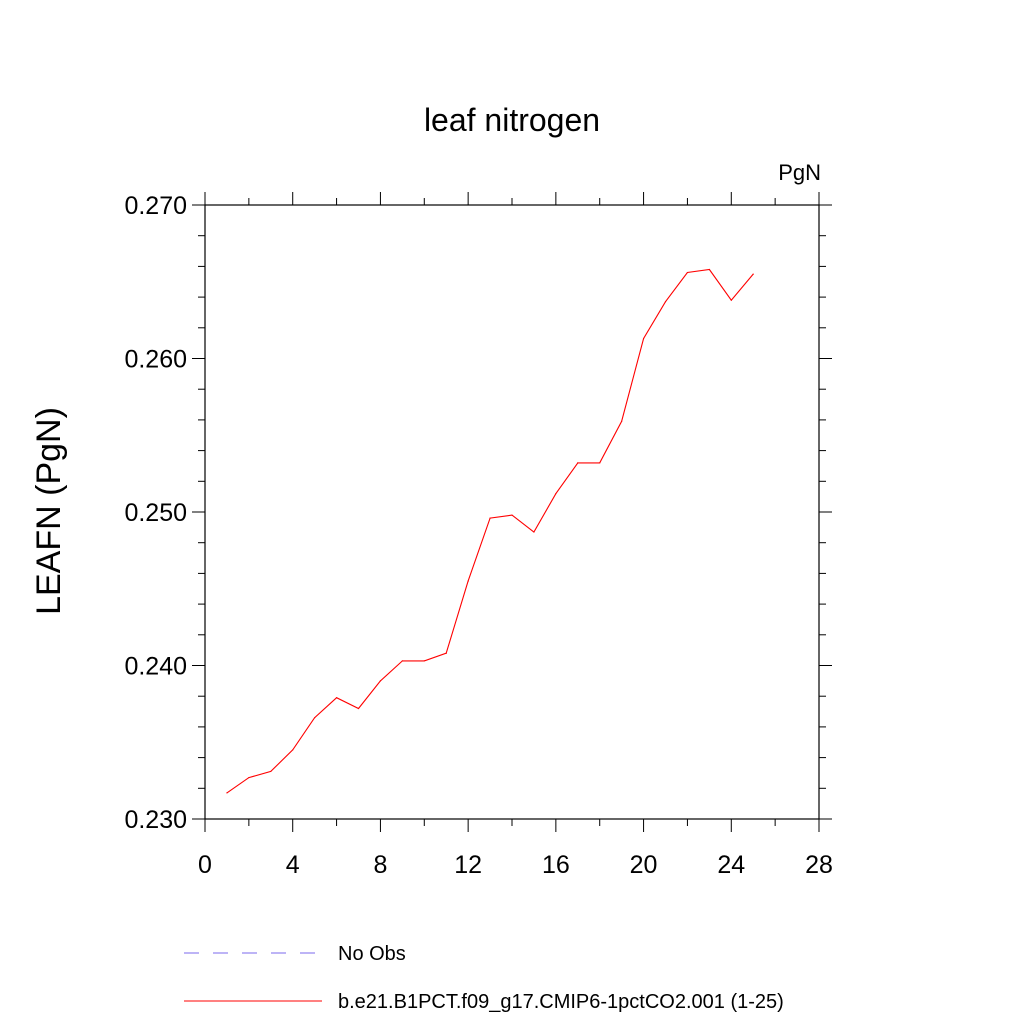 The height and width of the screenshot is (1024, 1024). I want to click on y-tick-label: 0.260, so click(155, 360).